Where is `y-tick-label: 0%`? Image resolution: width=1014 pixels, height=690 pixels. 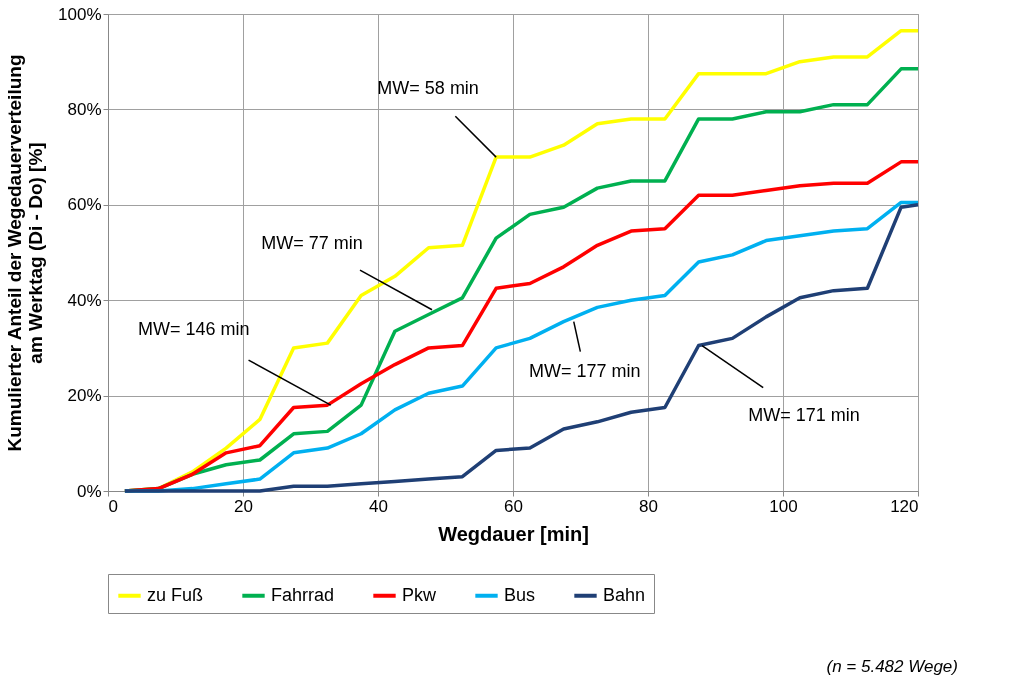 y-tick-label: 0% is located at coordinates (89, 491).